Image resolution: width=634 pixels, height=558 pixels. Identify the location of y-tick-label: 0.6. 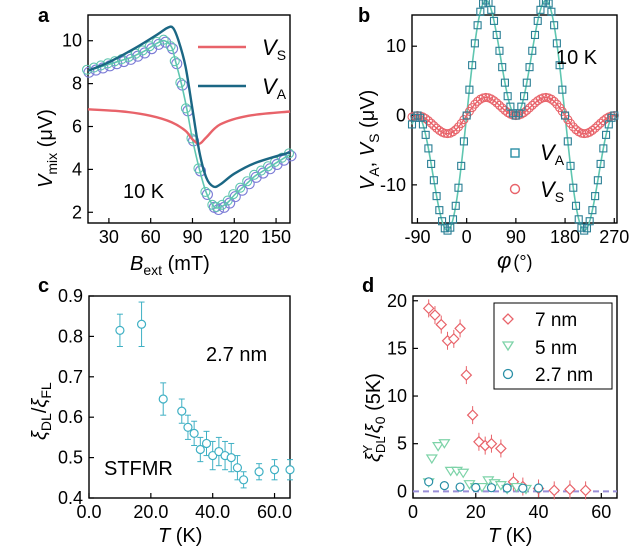
(70, 417).